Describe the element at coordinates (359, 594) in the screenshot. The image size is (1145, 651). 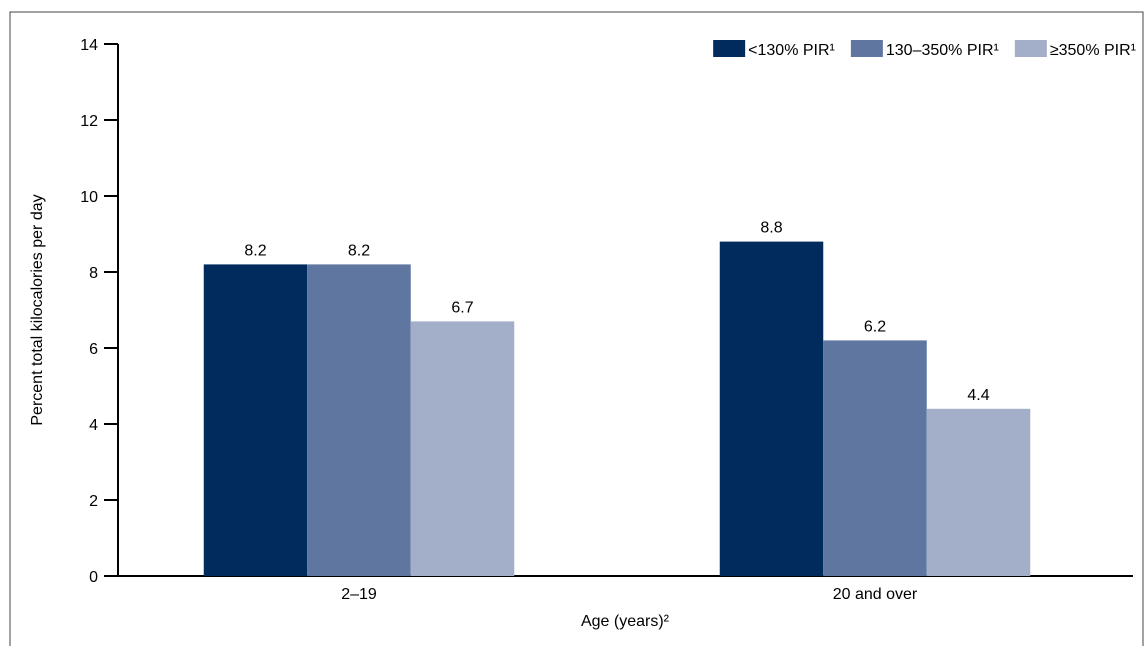
I see `x-tick-label: 2–19` at that location.